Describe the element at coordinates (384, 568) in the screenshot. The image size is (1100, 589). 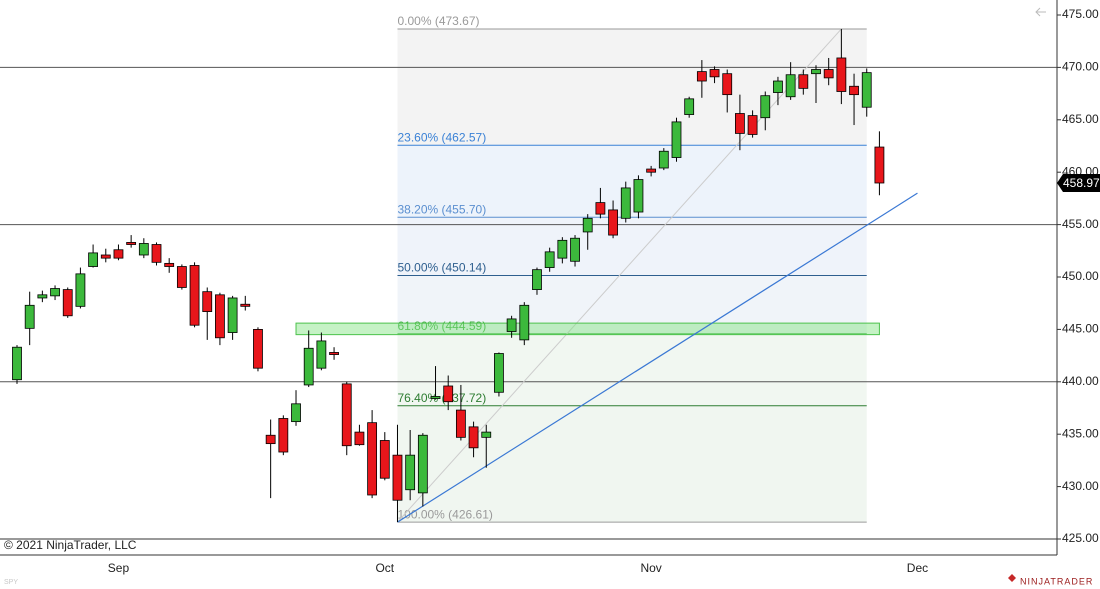
I see `x-tick-label: Oct` at that location.